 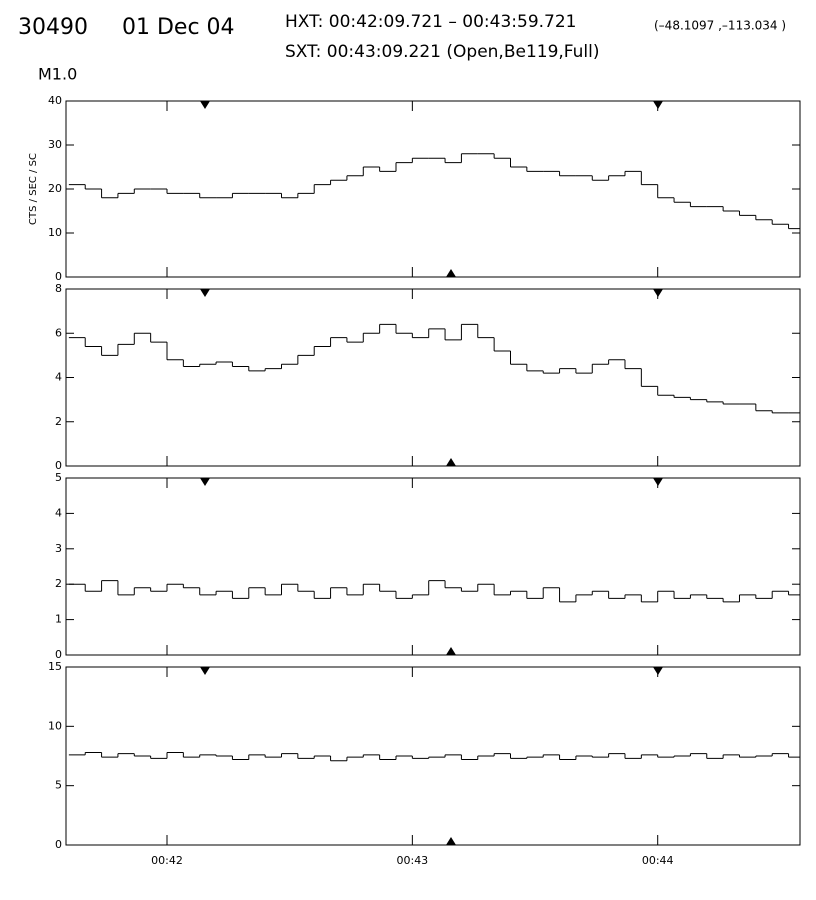 I want to click on sxt-info: SXT: 00:43:09.221 (Open,Be119,Full), so click(x=442, y=52).